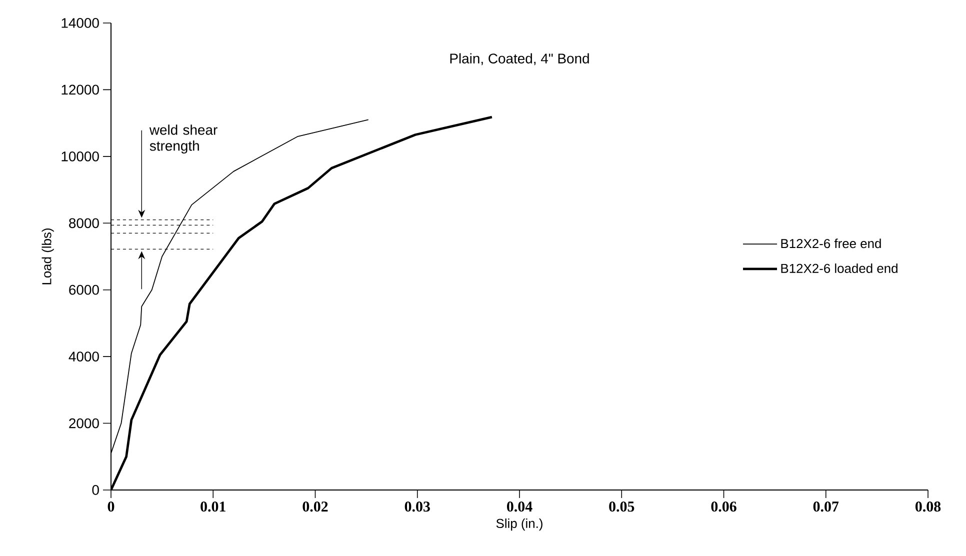 This screenshot has width=966, height=556. Describe the element at coordinates (83, 357) in the screenshot. I see `y-tick-label: 4000` at that location.